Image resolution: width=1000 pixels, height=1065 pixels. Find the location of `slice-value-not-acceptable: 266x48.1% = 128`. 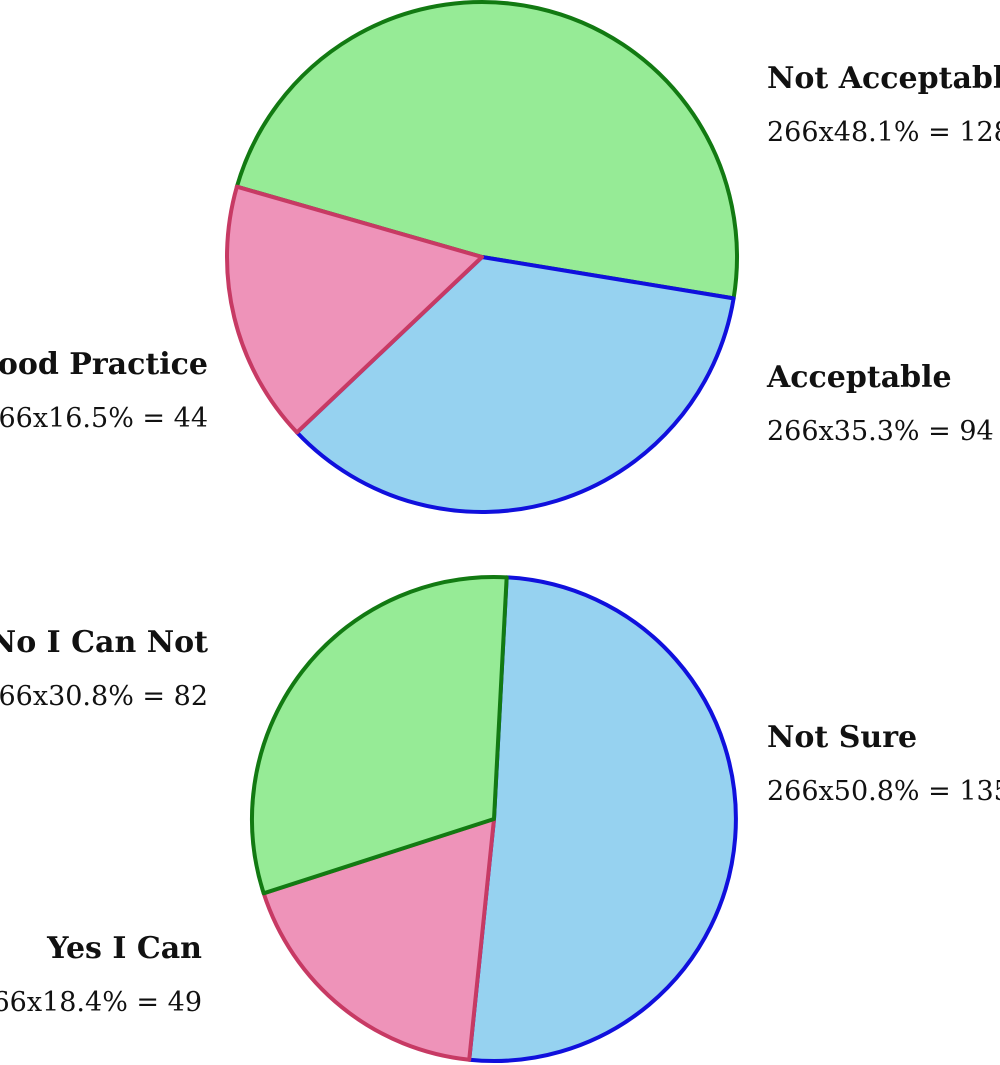

slice-value-not-acceptable: 266x48.1% = 128 is located at coordinates (883, 132).